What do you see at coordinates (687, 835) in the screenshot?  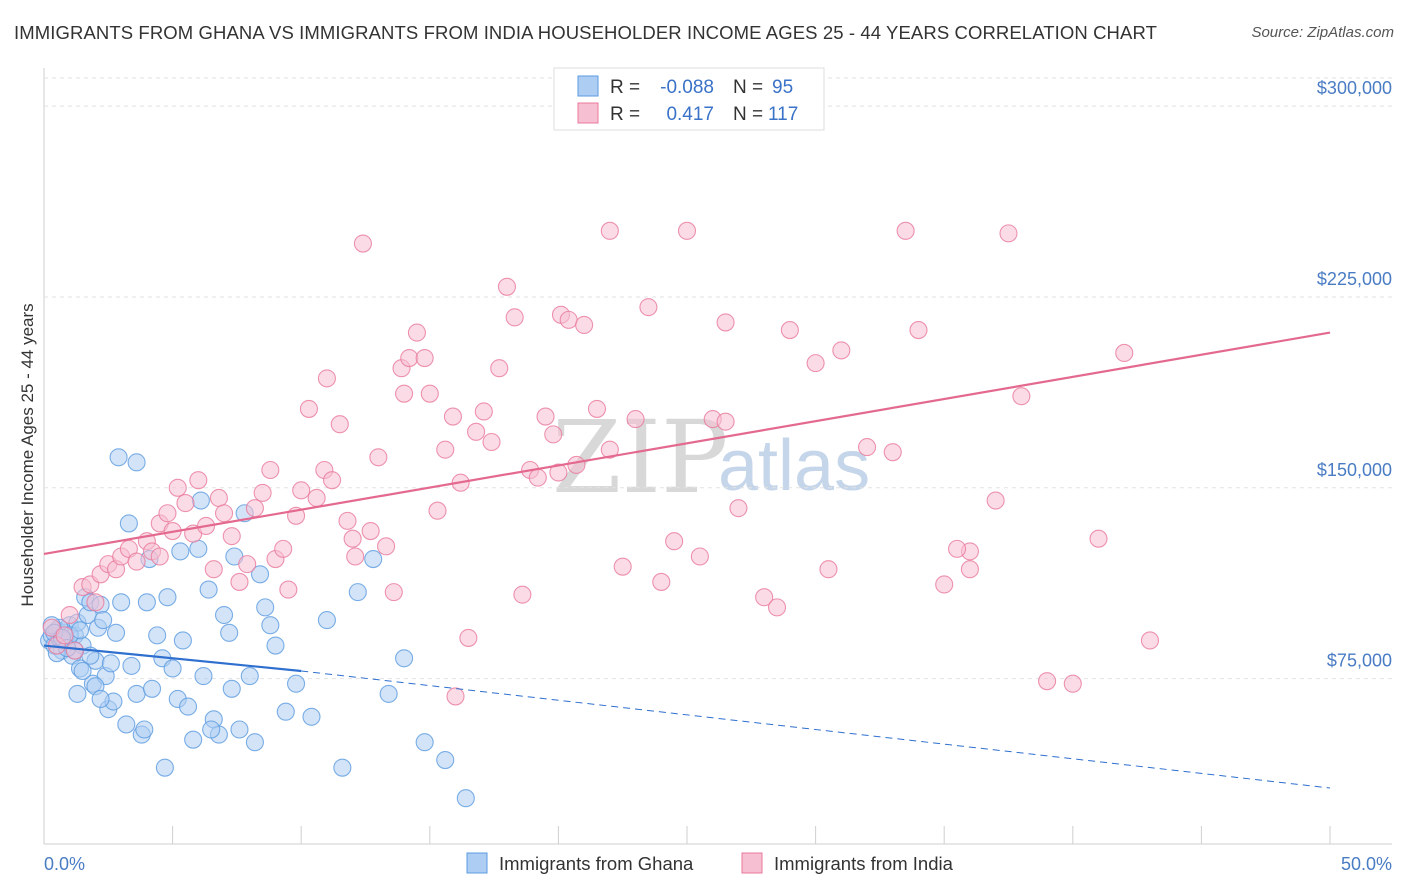 I see `x-tick-marks` at bounding box center [687, 835].